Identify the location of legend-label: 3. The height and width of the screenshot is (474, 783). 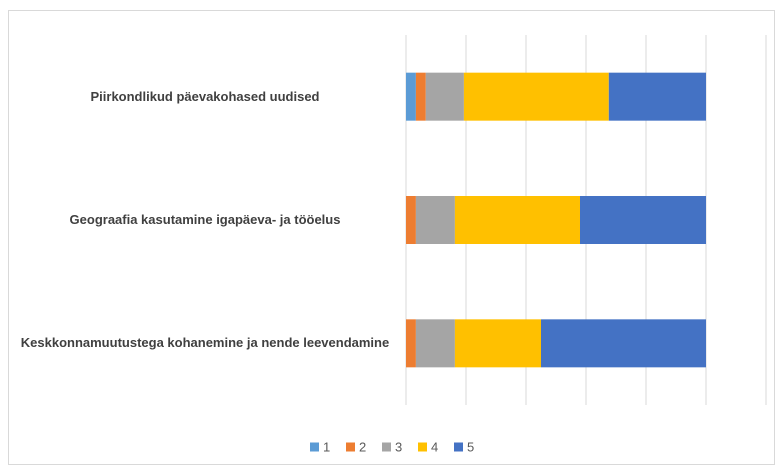
(398, 446).